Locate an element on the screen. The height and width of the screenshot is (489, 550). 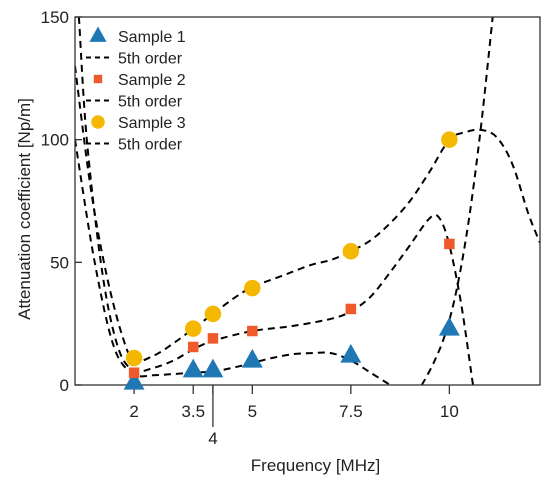
y-tick-label: 0 is located at coordinates (64, 385).